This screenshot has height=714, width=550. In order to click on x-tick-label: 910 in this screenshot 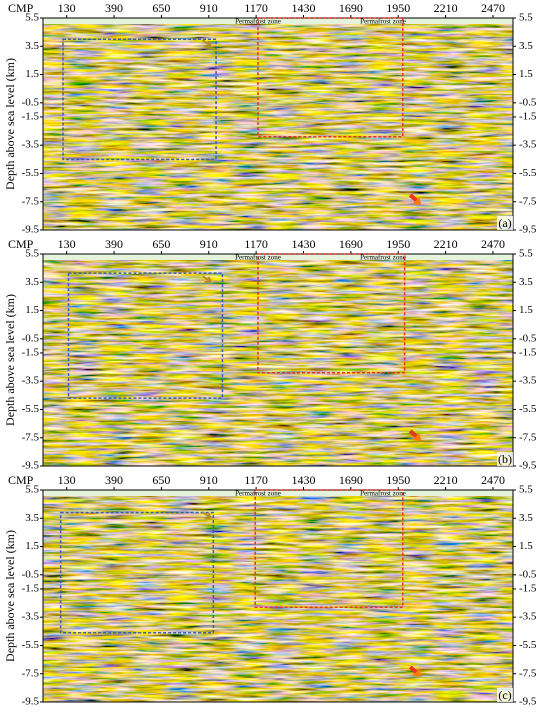, I will do `click(209, 480)`.